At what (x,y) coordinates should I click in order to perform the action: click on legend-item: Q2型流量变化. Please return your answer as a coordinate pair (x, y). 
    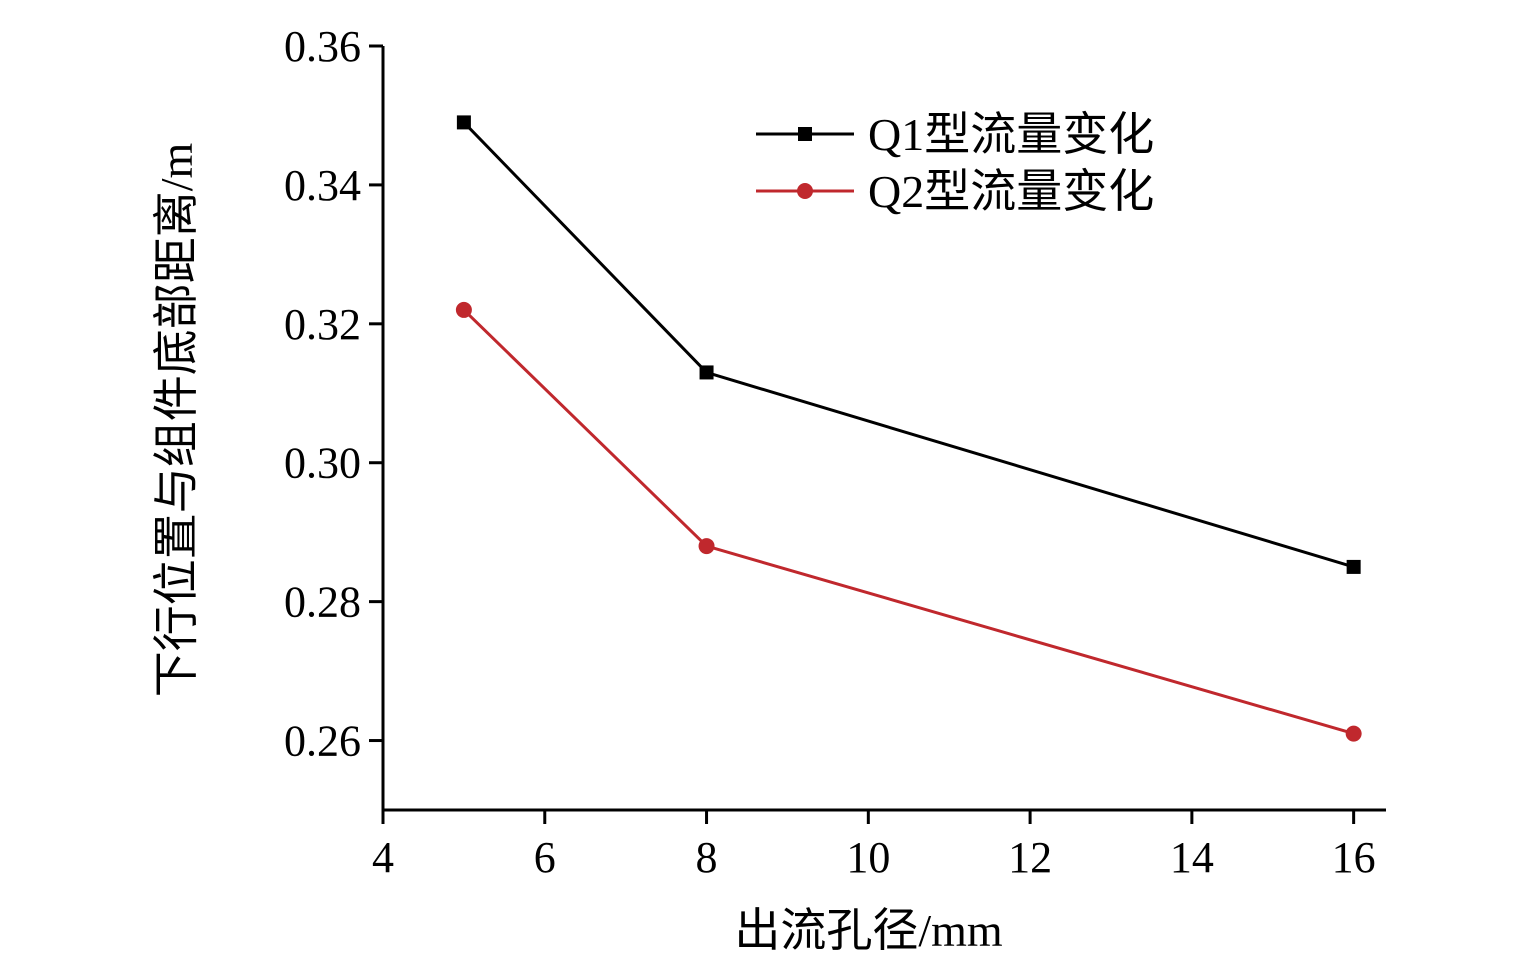
    Looking at the image, I should click on (955, 191).